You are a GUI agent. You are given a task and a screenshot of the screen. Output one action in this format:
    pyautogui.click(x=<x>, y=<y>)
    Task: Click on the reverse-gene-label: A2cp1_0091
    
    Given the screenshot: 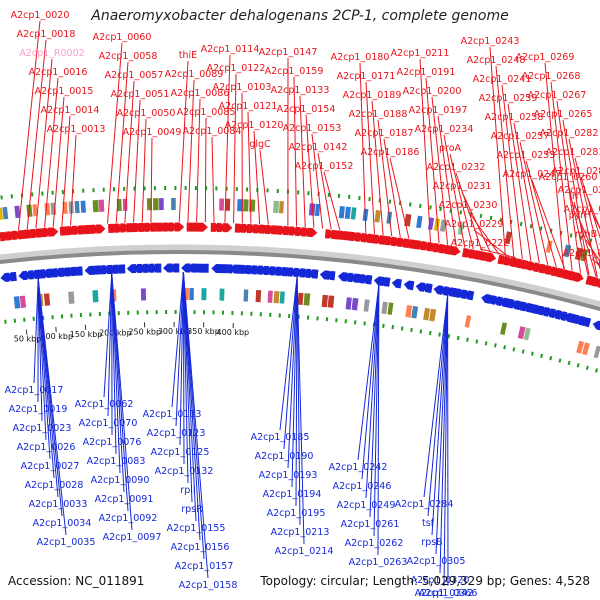 What is the action you would take?
    pyautogui.click(x=124, y=499)
    